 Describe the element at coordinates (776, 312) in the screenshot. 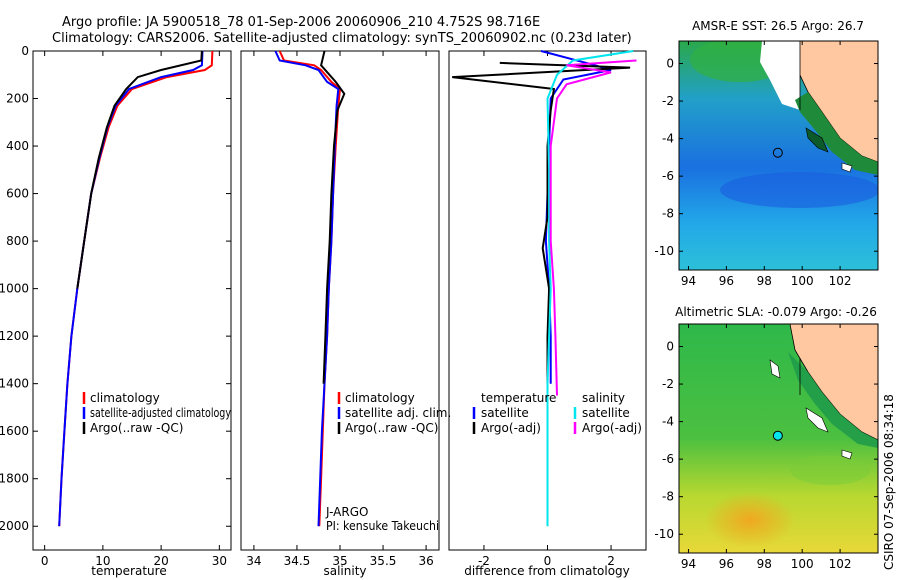

I see `sla-map-title: Altimetric SLA: -0.079 Argo: -0.26` at that location.